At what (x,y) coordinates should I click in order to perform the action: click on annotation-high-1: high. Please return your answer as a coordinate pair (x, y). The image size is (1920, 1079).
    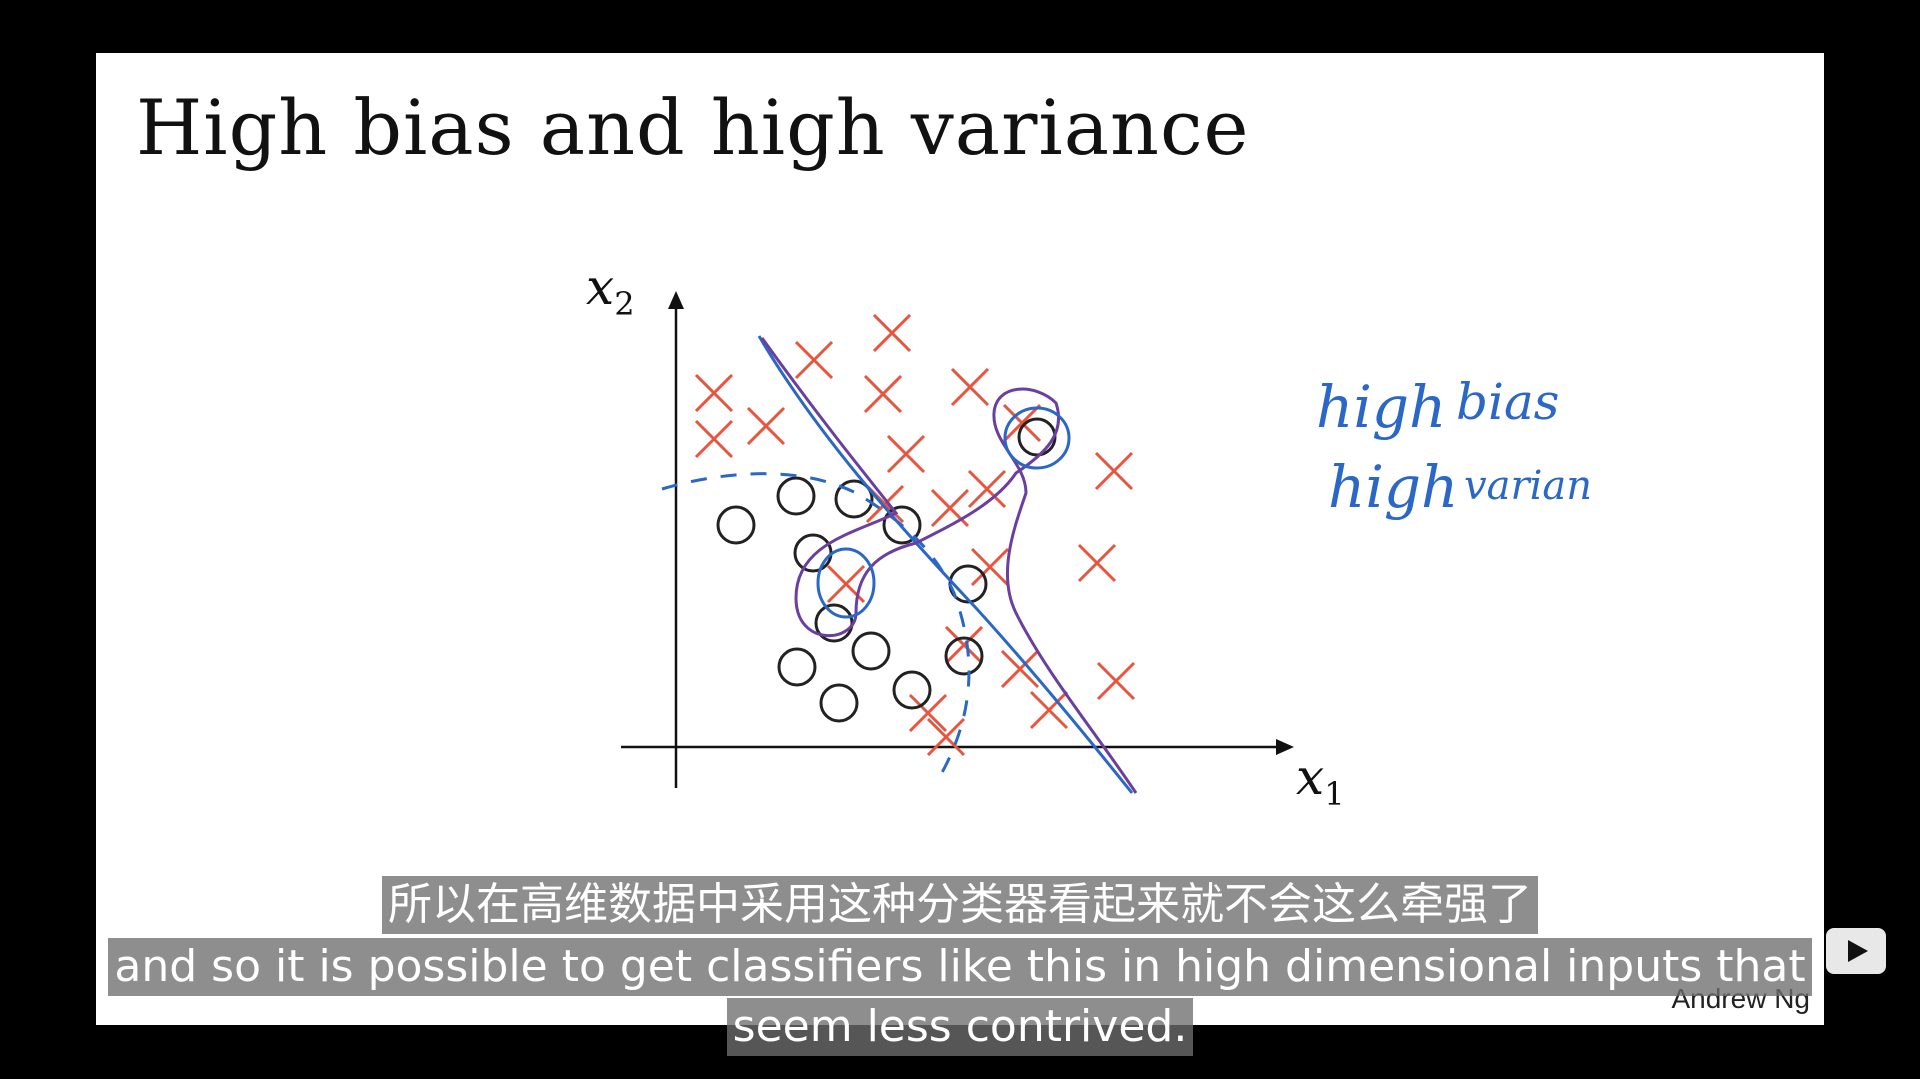
    Looking at the image, I should click on (1381, 407).